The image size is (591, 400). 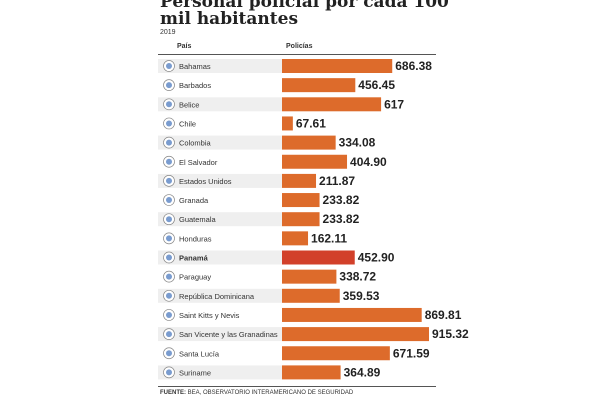 What do you see at coordinates (450, 334) in the screenshot?
I see `value-label: 915.32` at bounding box center [450, 334].